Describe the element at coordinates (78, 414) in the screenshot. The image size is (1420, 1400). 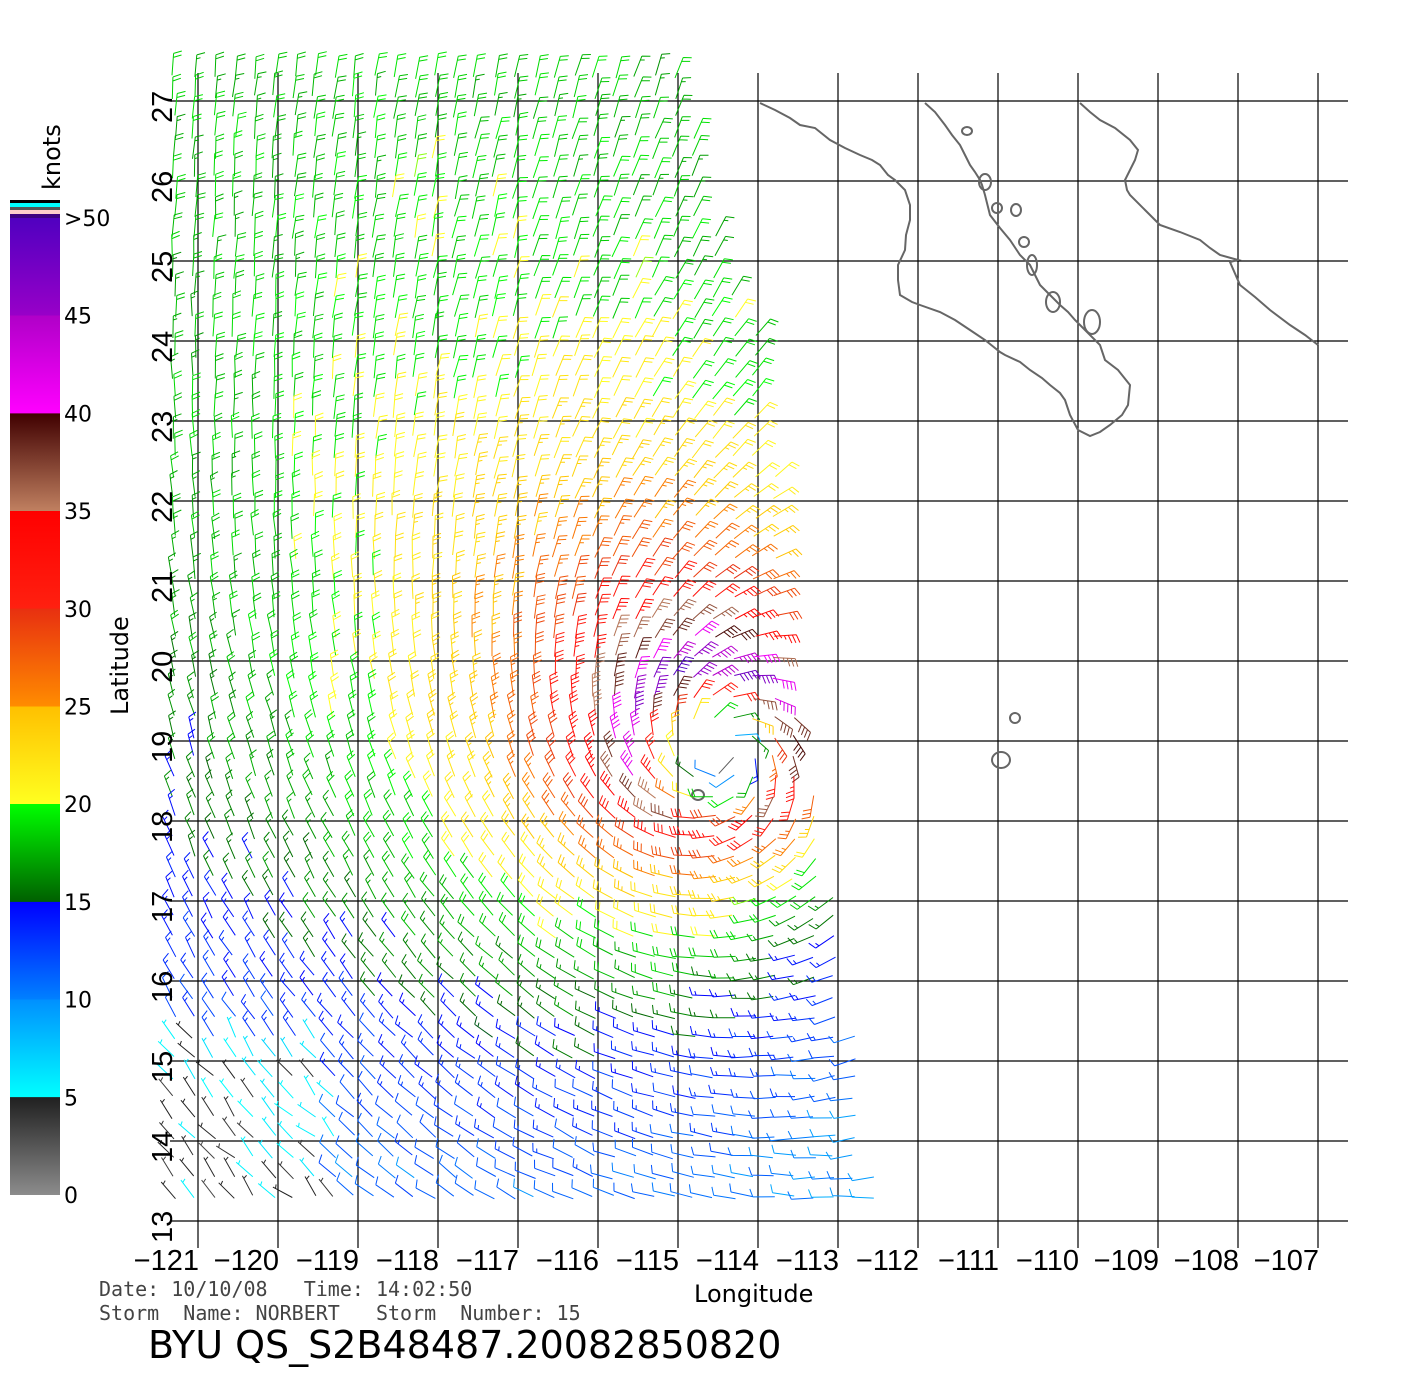
I see `colorbar-tick-label: 40` at that location.